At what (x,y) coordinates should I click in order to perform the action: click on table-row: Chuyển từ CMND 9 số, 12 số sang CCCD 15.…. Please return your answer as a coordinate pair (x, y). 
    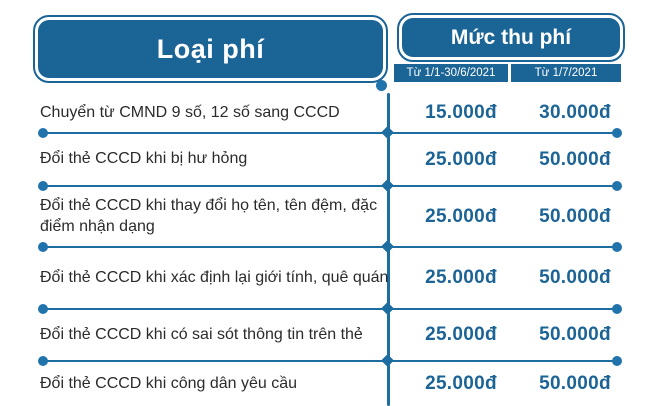
    Looking at the image, I should click on (325, 113).